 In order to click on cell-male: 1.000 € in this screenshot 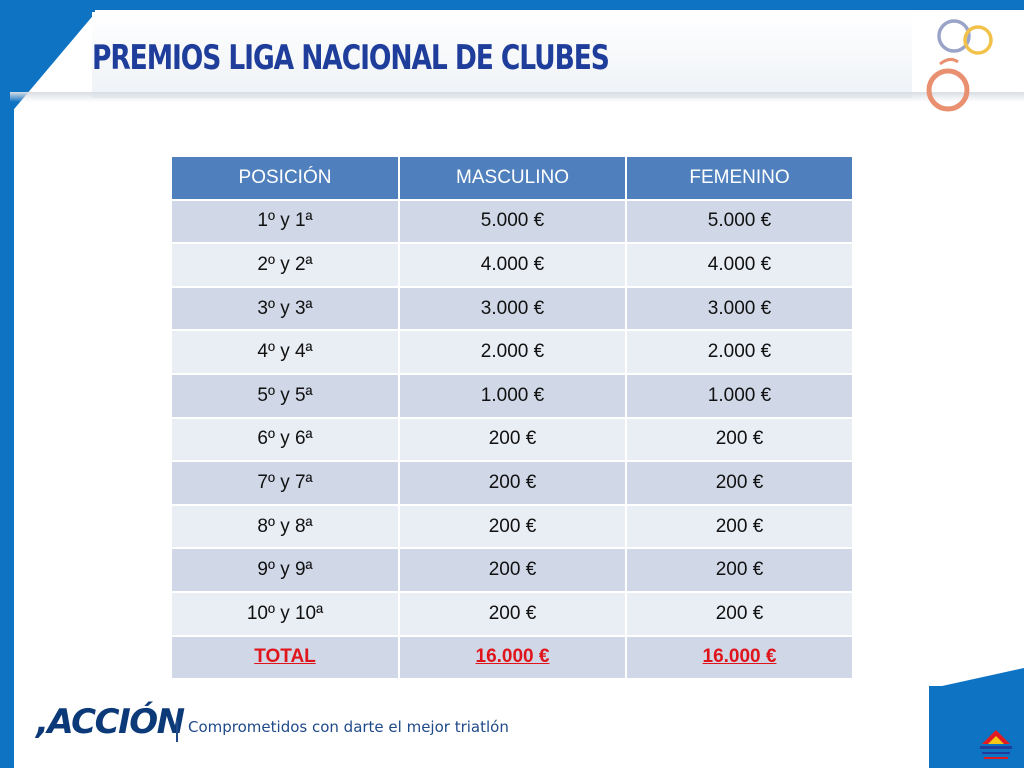, I will do `click(512, 396)`.